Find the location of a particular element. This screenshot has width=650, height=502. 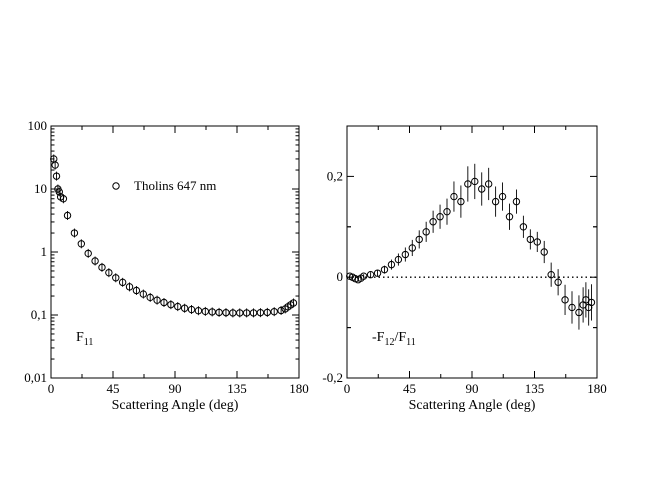

y-tick-label: 0,01 is located at coordinates (35, 377).